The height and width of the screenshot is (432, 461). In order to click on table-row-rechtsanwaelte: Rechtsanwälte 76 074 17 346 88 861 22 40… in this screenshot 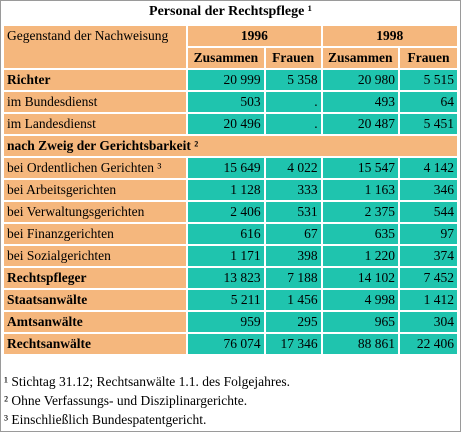, I will do `click(230, 344)`.